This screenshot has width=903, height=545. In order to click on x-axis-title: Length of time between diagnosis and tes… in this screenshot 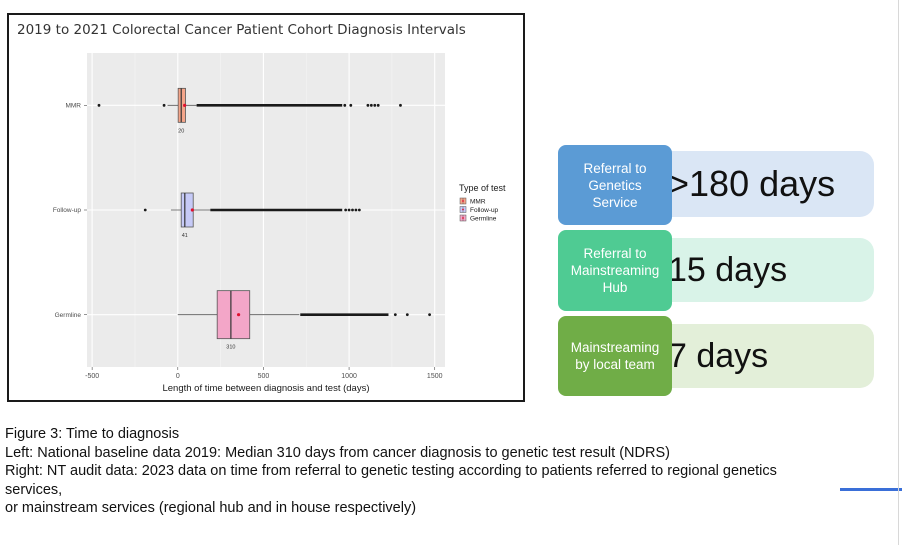, I will do `click(265, 388)`.